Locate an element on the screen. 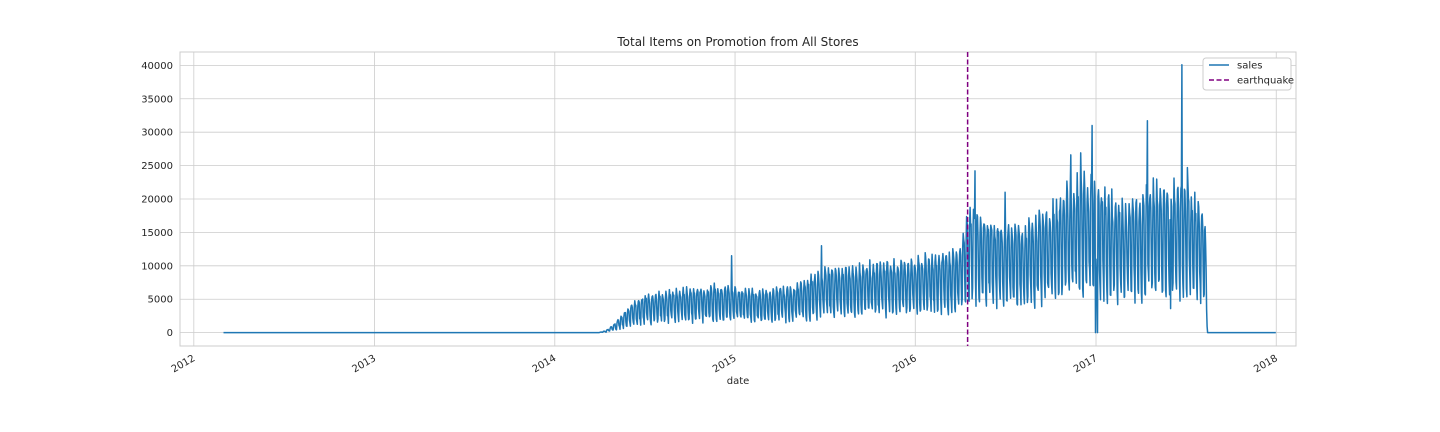 This screenshot has width=1440, height=432. x-tick-labels: 2012 2013 2014 2015 2016 2017 2018 is located at coordinates (725, 364).